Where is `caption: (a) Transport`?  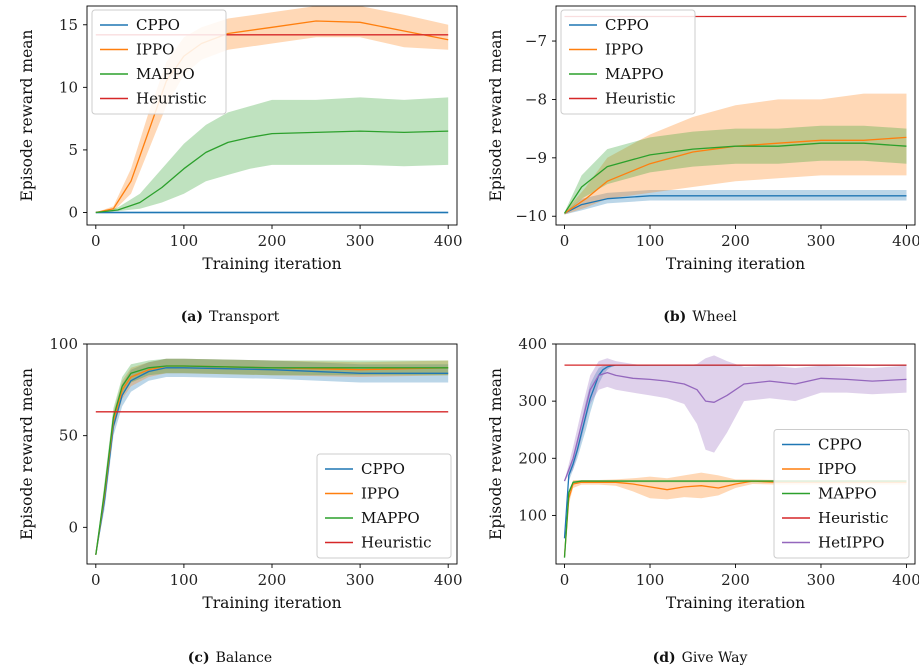
caption: (a) Transport is located at coordinates (230, 317).